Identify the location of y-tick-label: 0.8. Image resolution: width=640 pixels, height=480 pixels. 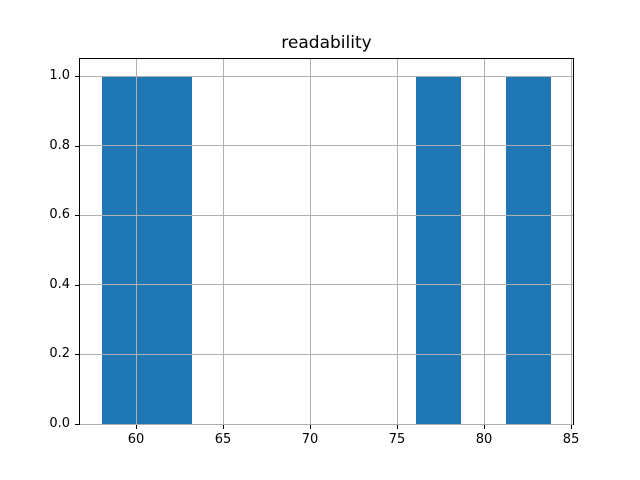
(59, 145).